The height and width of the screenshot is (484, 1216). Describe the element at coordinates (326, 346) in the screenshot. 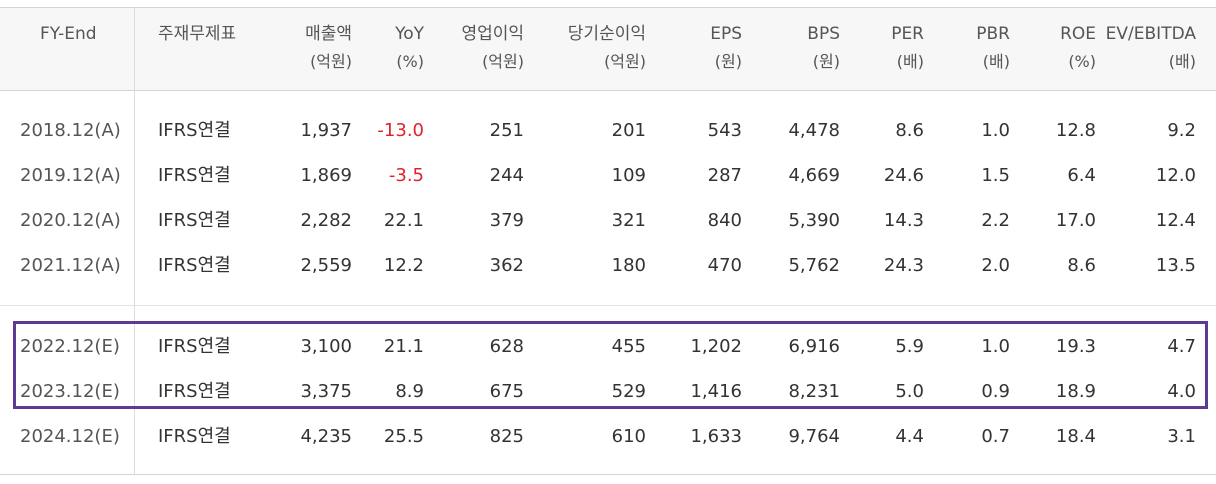

I see `sales-cell: 3,100` at that location.